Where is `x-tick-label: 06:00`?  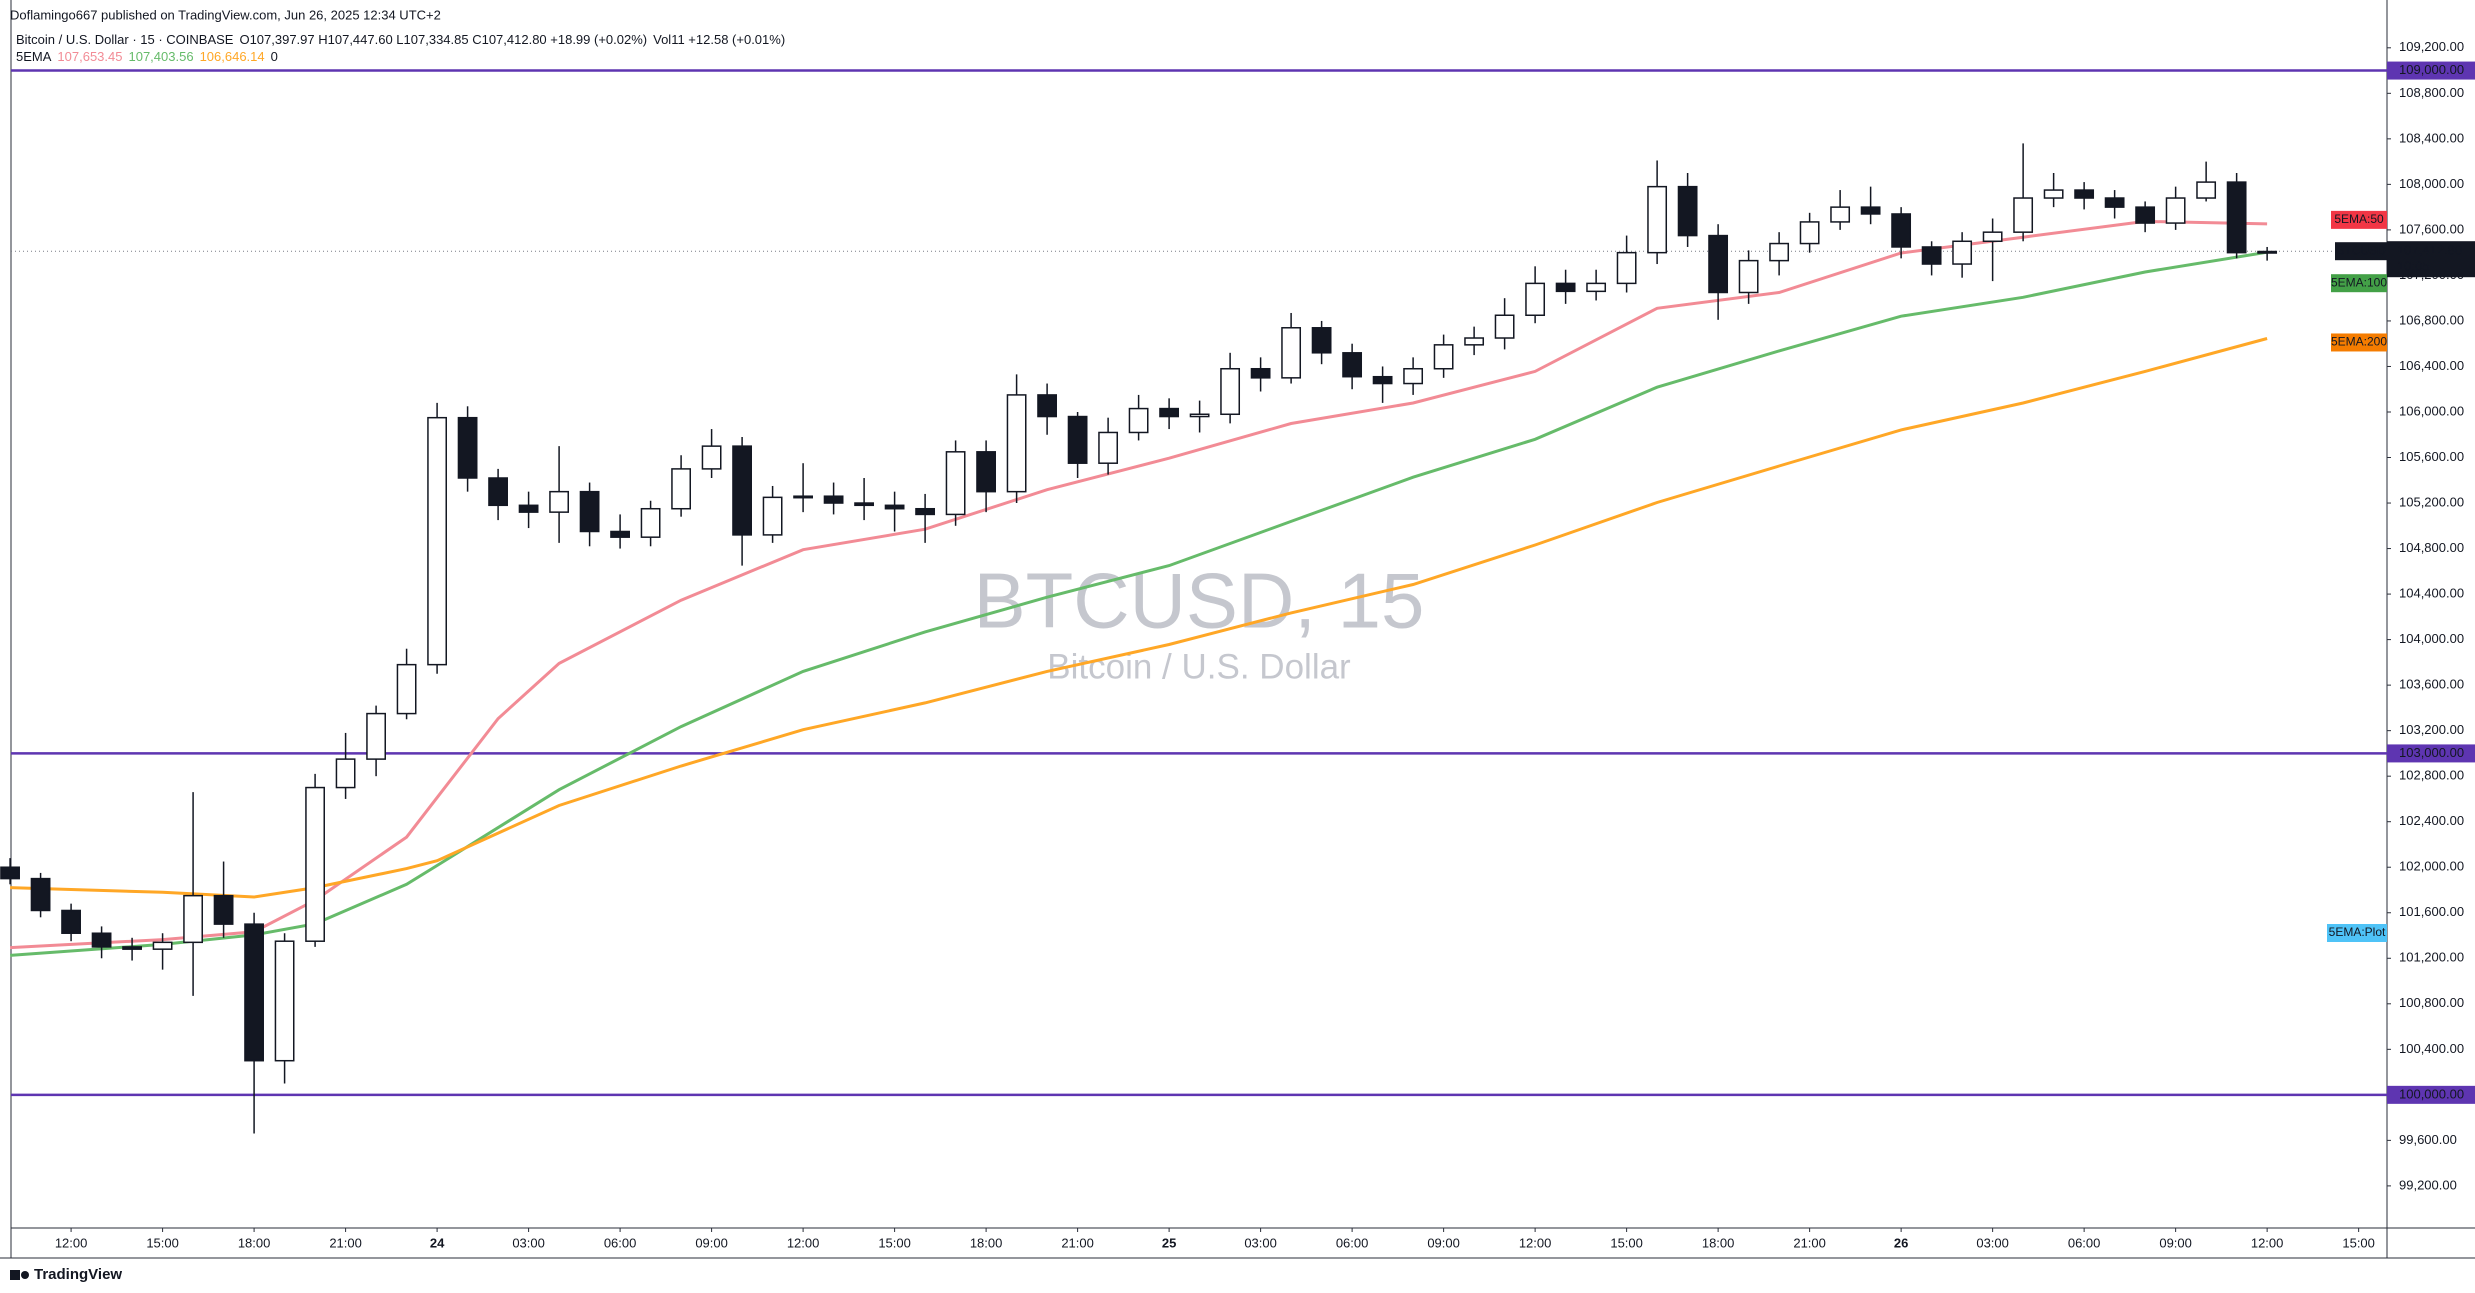 x-tick-label: 06:00 is located at coordinates (1352, 1242).